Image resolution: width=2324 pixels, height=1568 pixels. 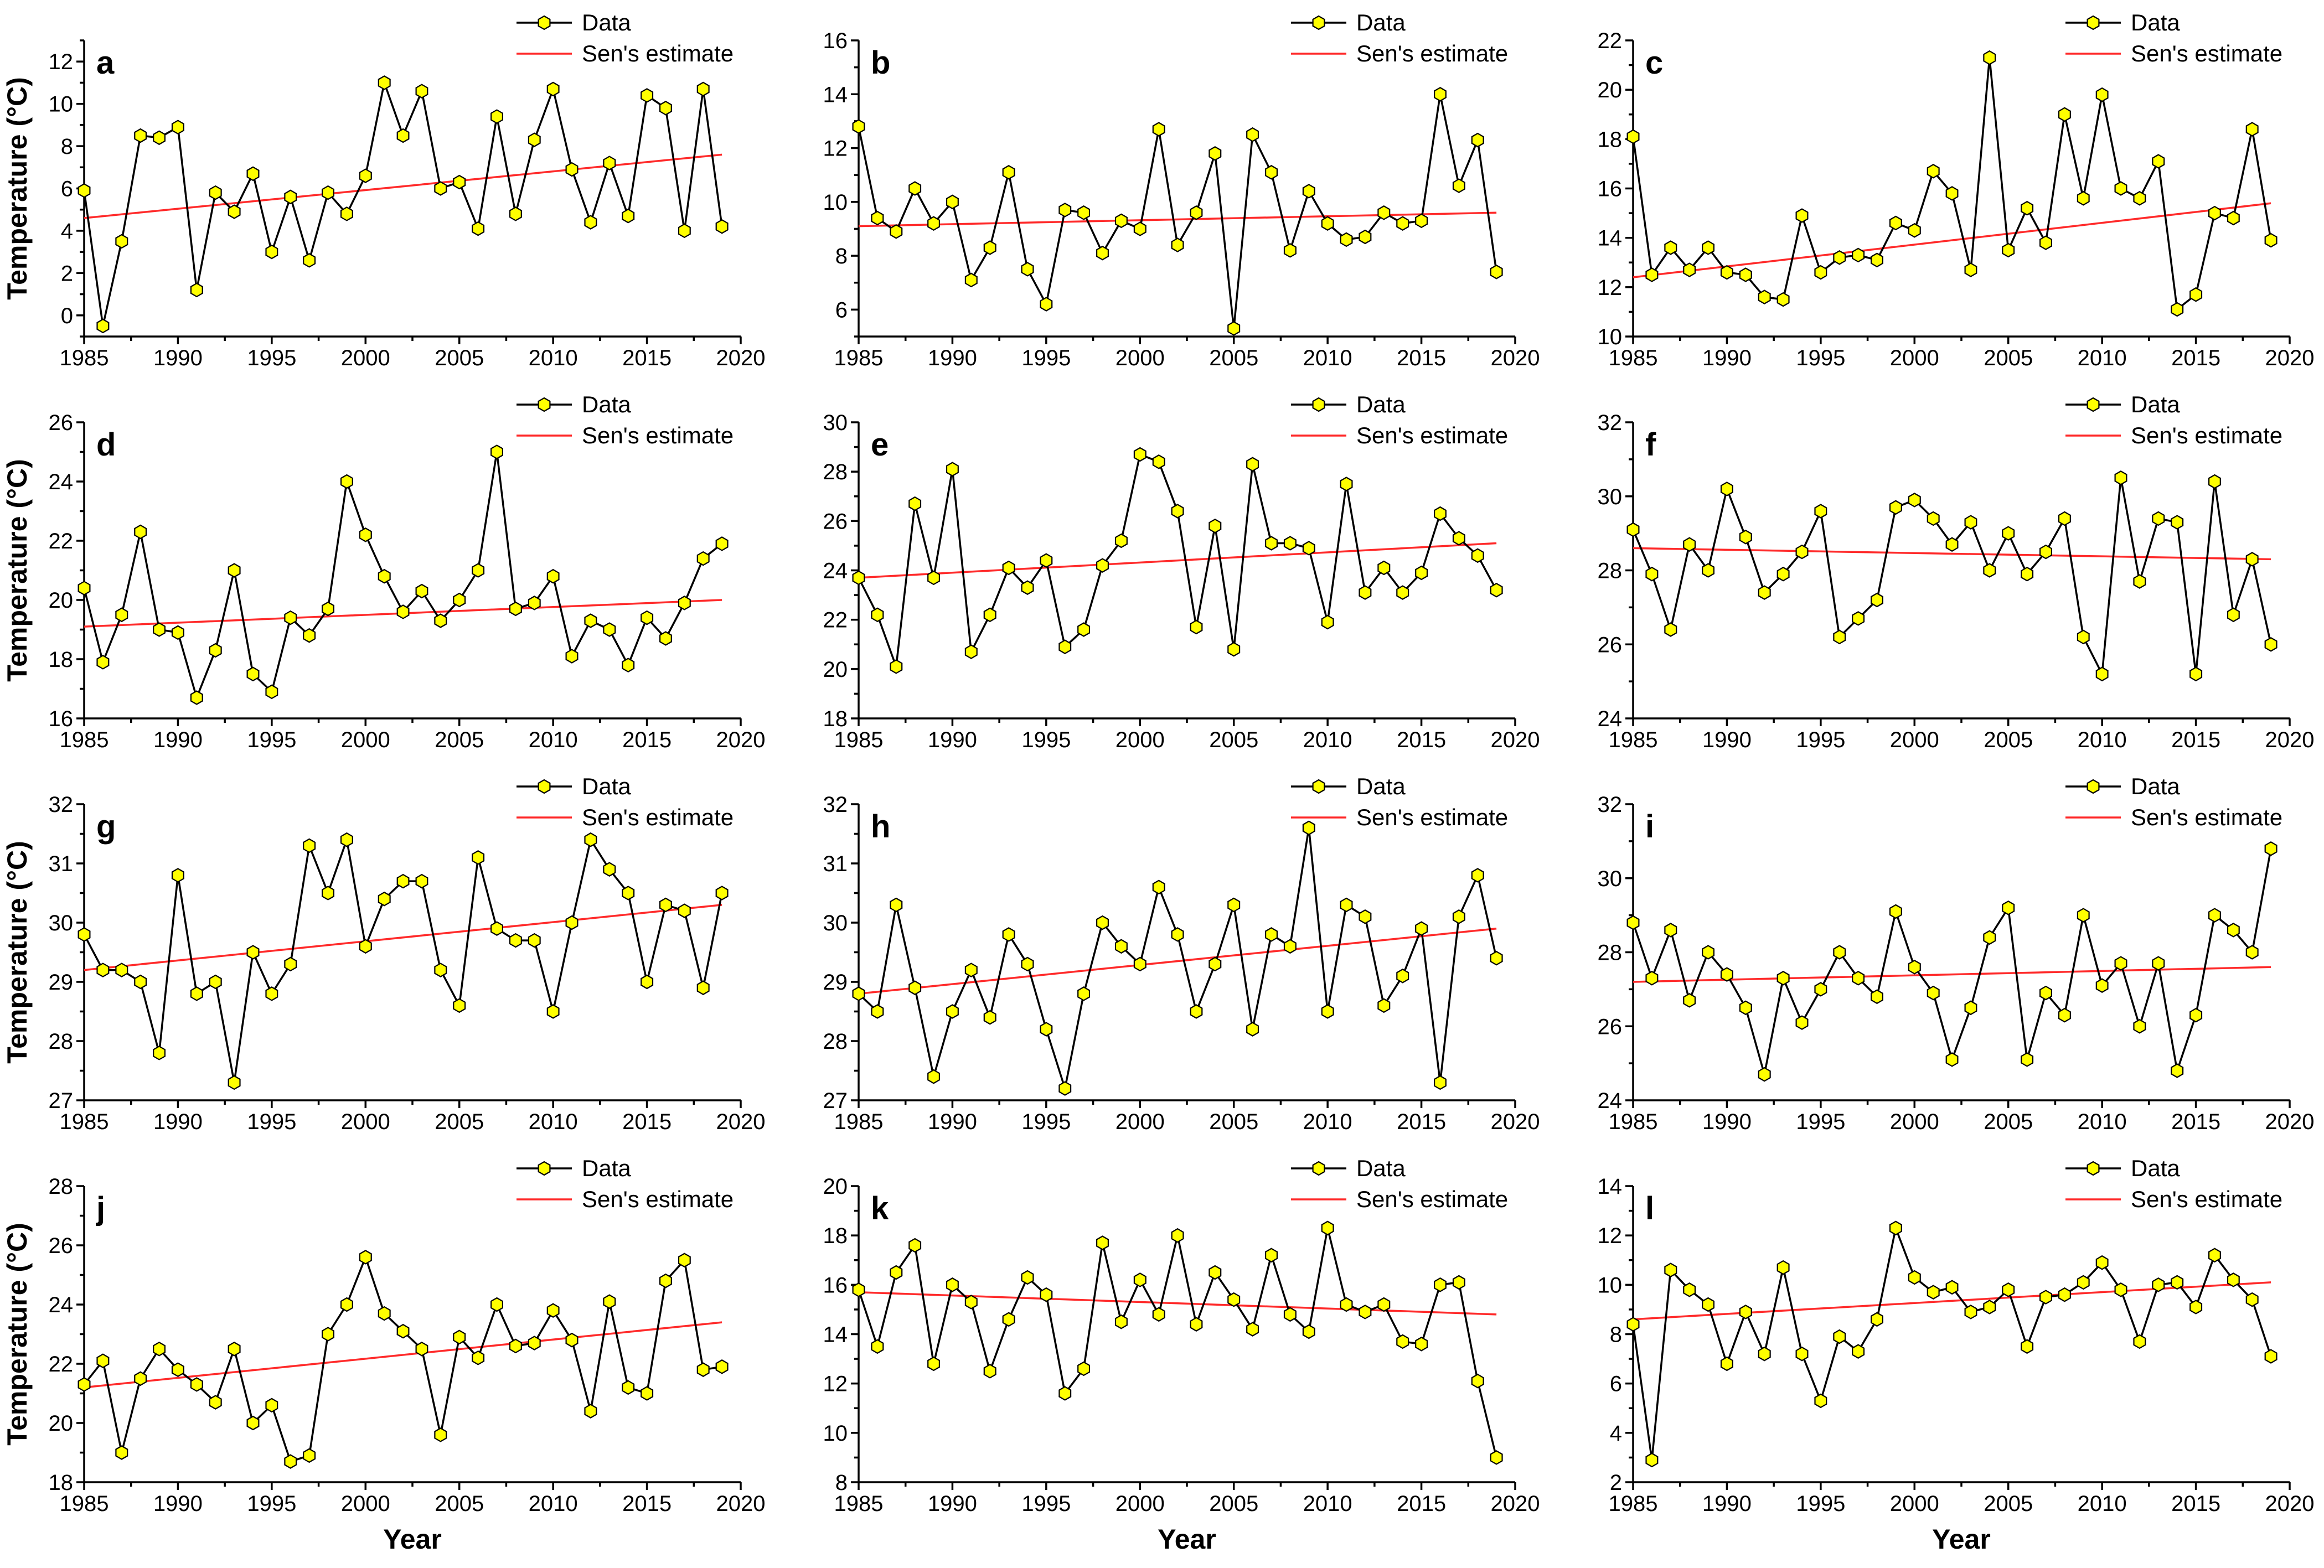 I want to click on y-tick-label: 10, so click(x=1610, y=337).